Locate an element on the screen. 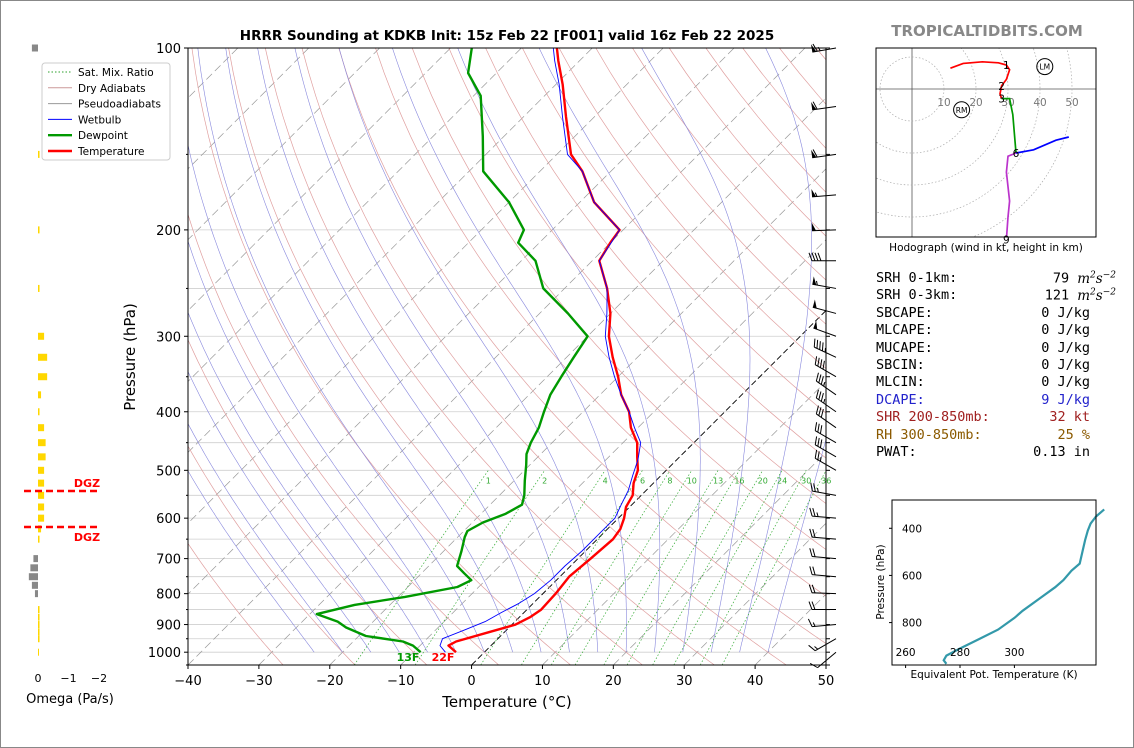 This screenshot has width=1134, height=748. hodo-lm-marker is located at coordinates (1045, 67).